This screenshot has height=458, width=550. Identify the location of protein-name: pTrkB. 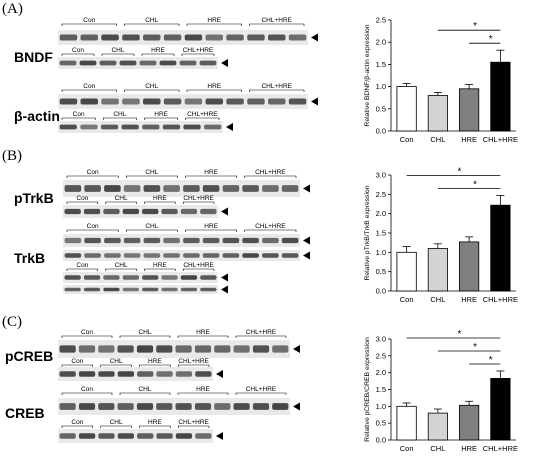
(34, 198).